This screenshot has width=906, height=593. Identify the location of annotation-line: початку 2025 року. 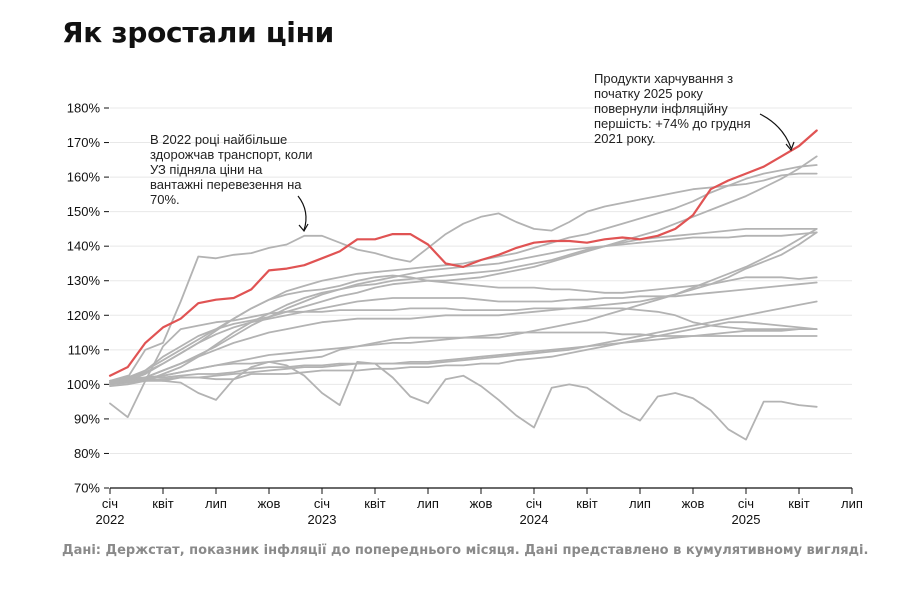
(648, 93).